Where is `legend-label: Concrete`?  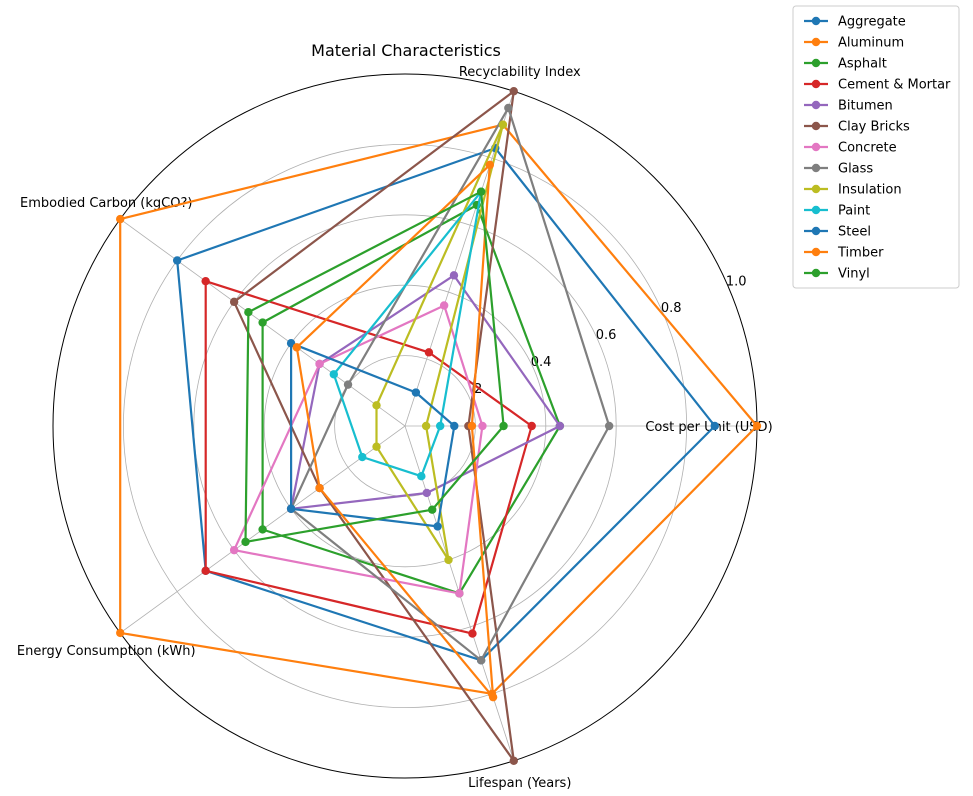
legend-label: Concrete is located at coordinates (867, 148).